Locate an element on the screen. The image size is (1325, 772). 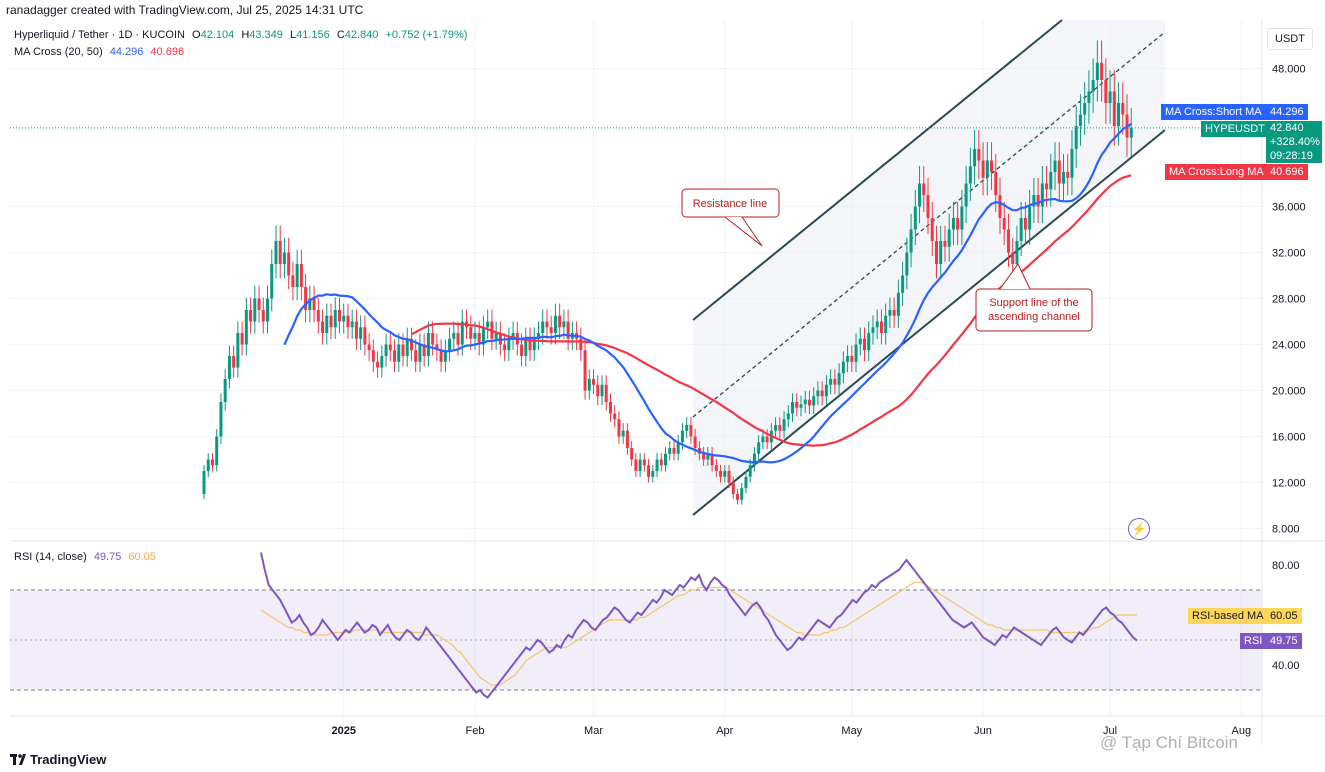
rsi-value: 49.75 is located at coordinates (107, 557).